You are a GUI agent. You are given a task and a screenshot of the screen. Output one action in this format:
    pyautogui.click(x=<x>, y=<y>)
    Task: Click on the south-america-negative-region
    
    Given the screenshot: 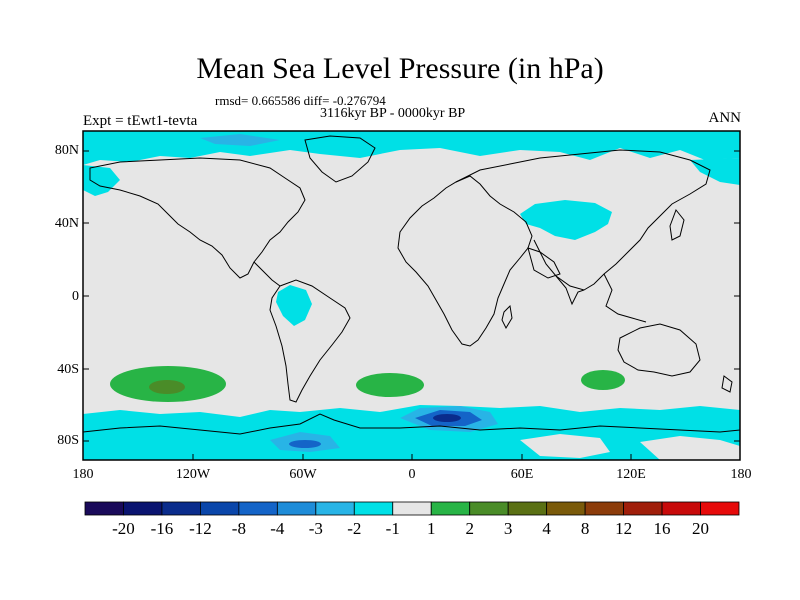 What is the action you would take?
    pyautogui.click(x=294, y=305)
    